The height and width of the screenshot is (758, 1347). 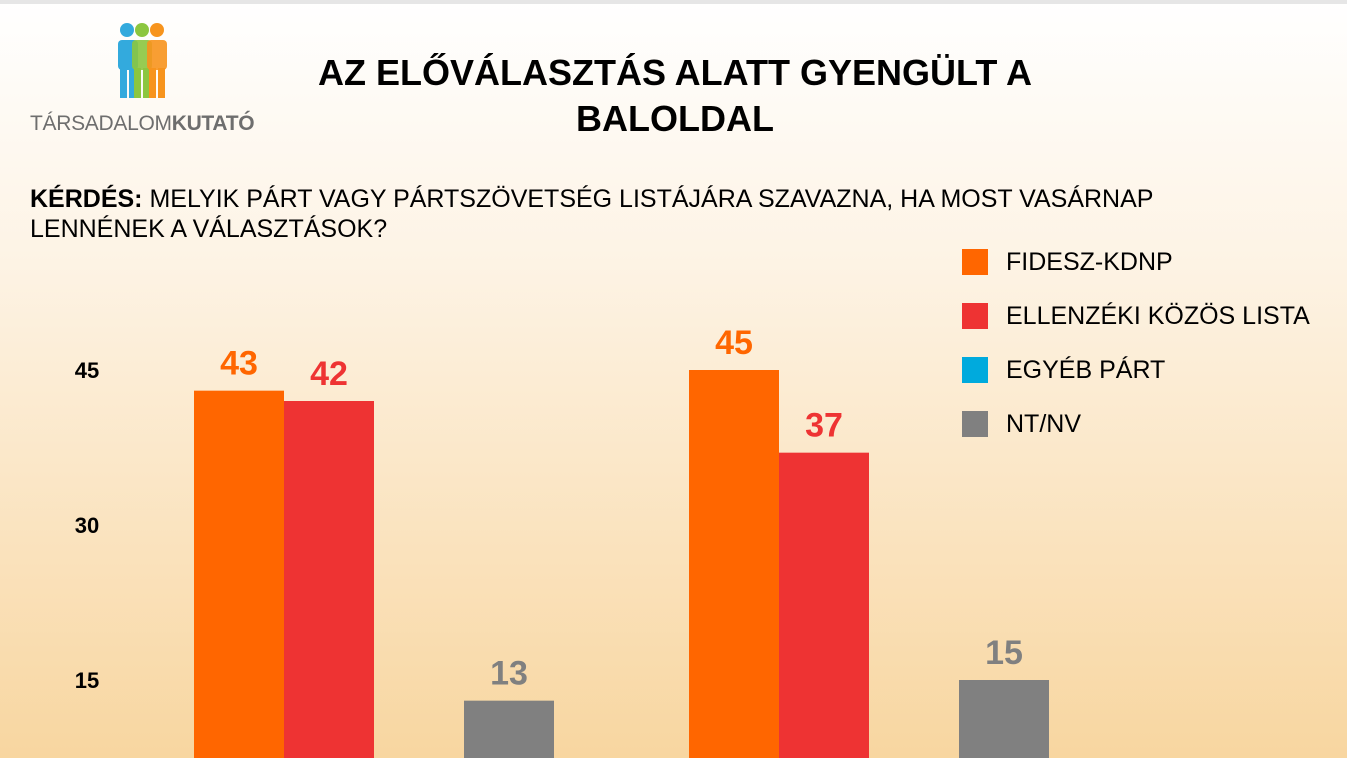 I want to click on data-label: 43, so click(x=239, y=364).